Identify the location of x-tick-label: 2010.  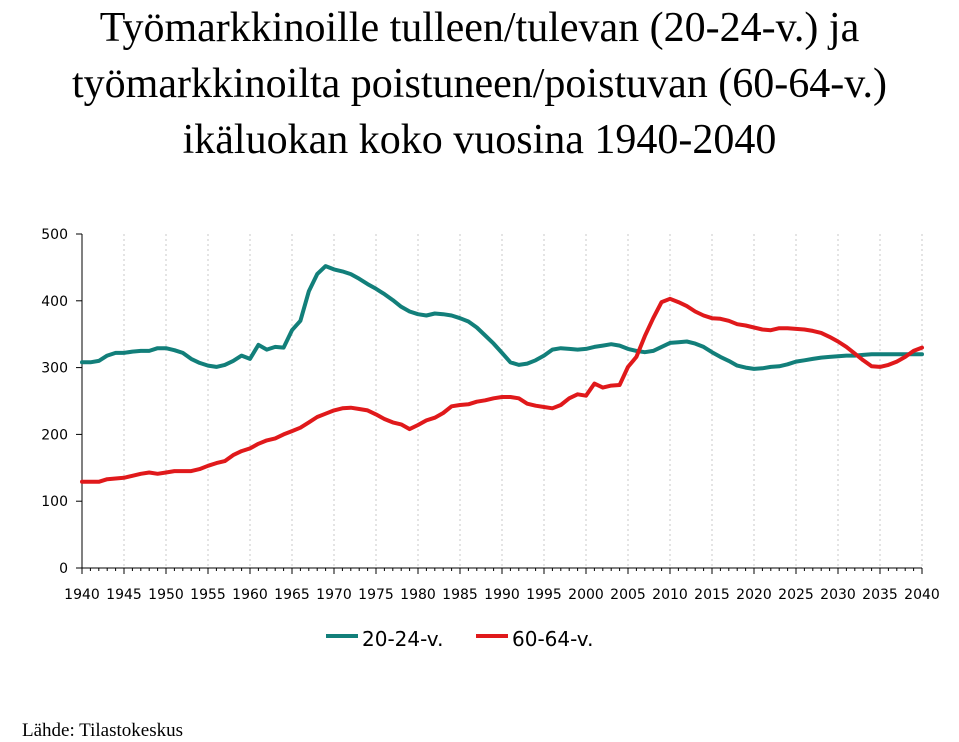
(670, 595).